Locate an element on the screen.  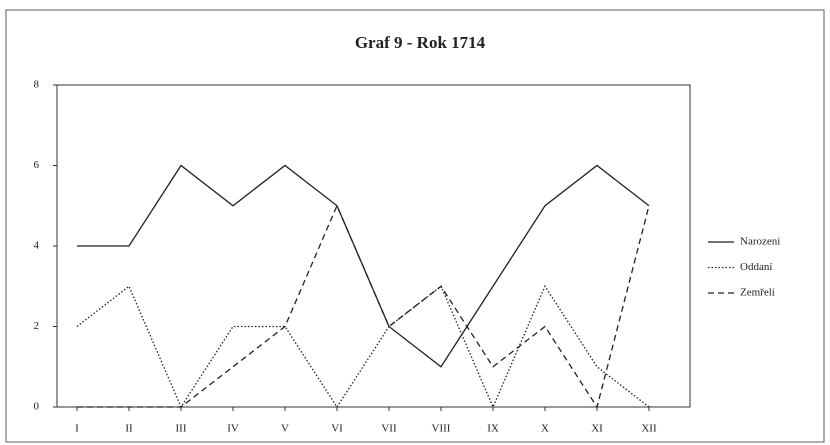
x-tick-label: III is located at coordinates (181, 429).